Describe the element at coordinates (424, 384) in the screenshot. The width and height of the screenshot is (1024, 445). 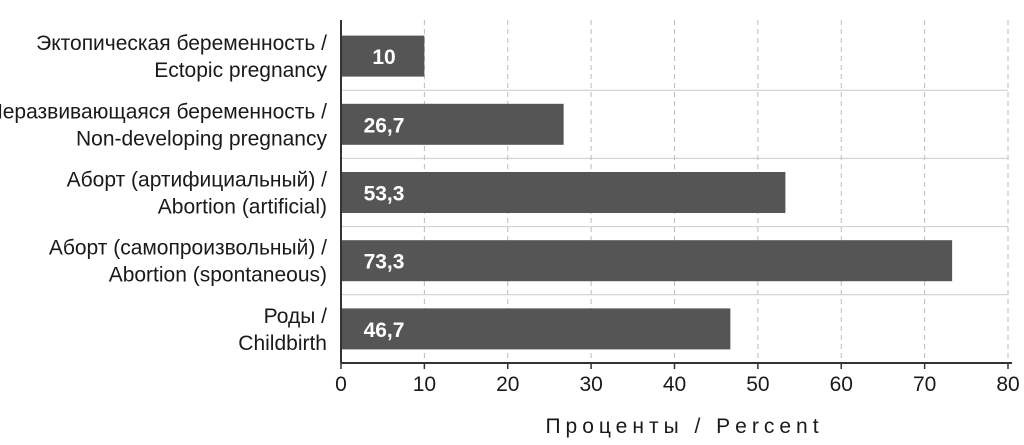
I see `tick-label: 10` at that location.